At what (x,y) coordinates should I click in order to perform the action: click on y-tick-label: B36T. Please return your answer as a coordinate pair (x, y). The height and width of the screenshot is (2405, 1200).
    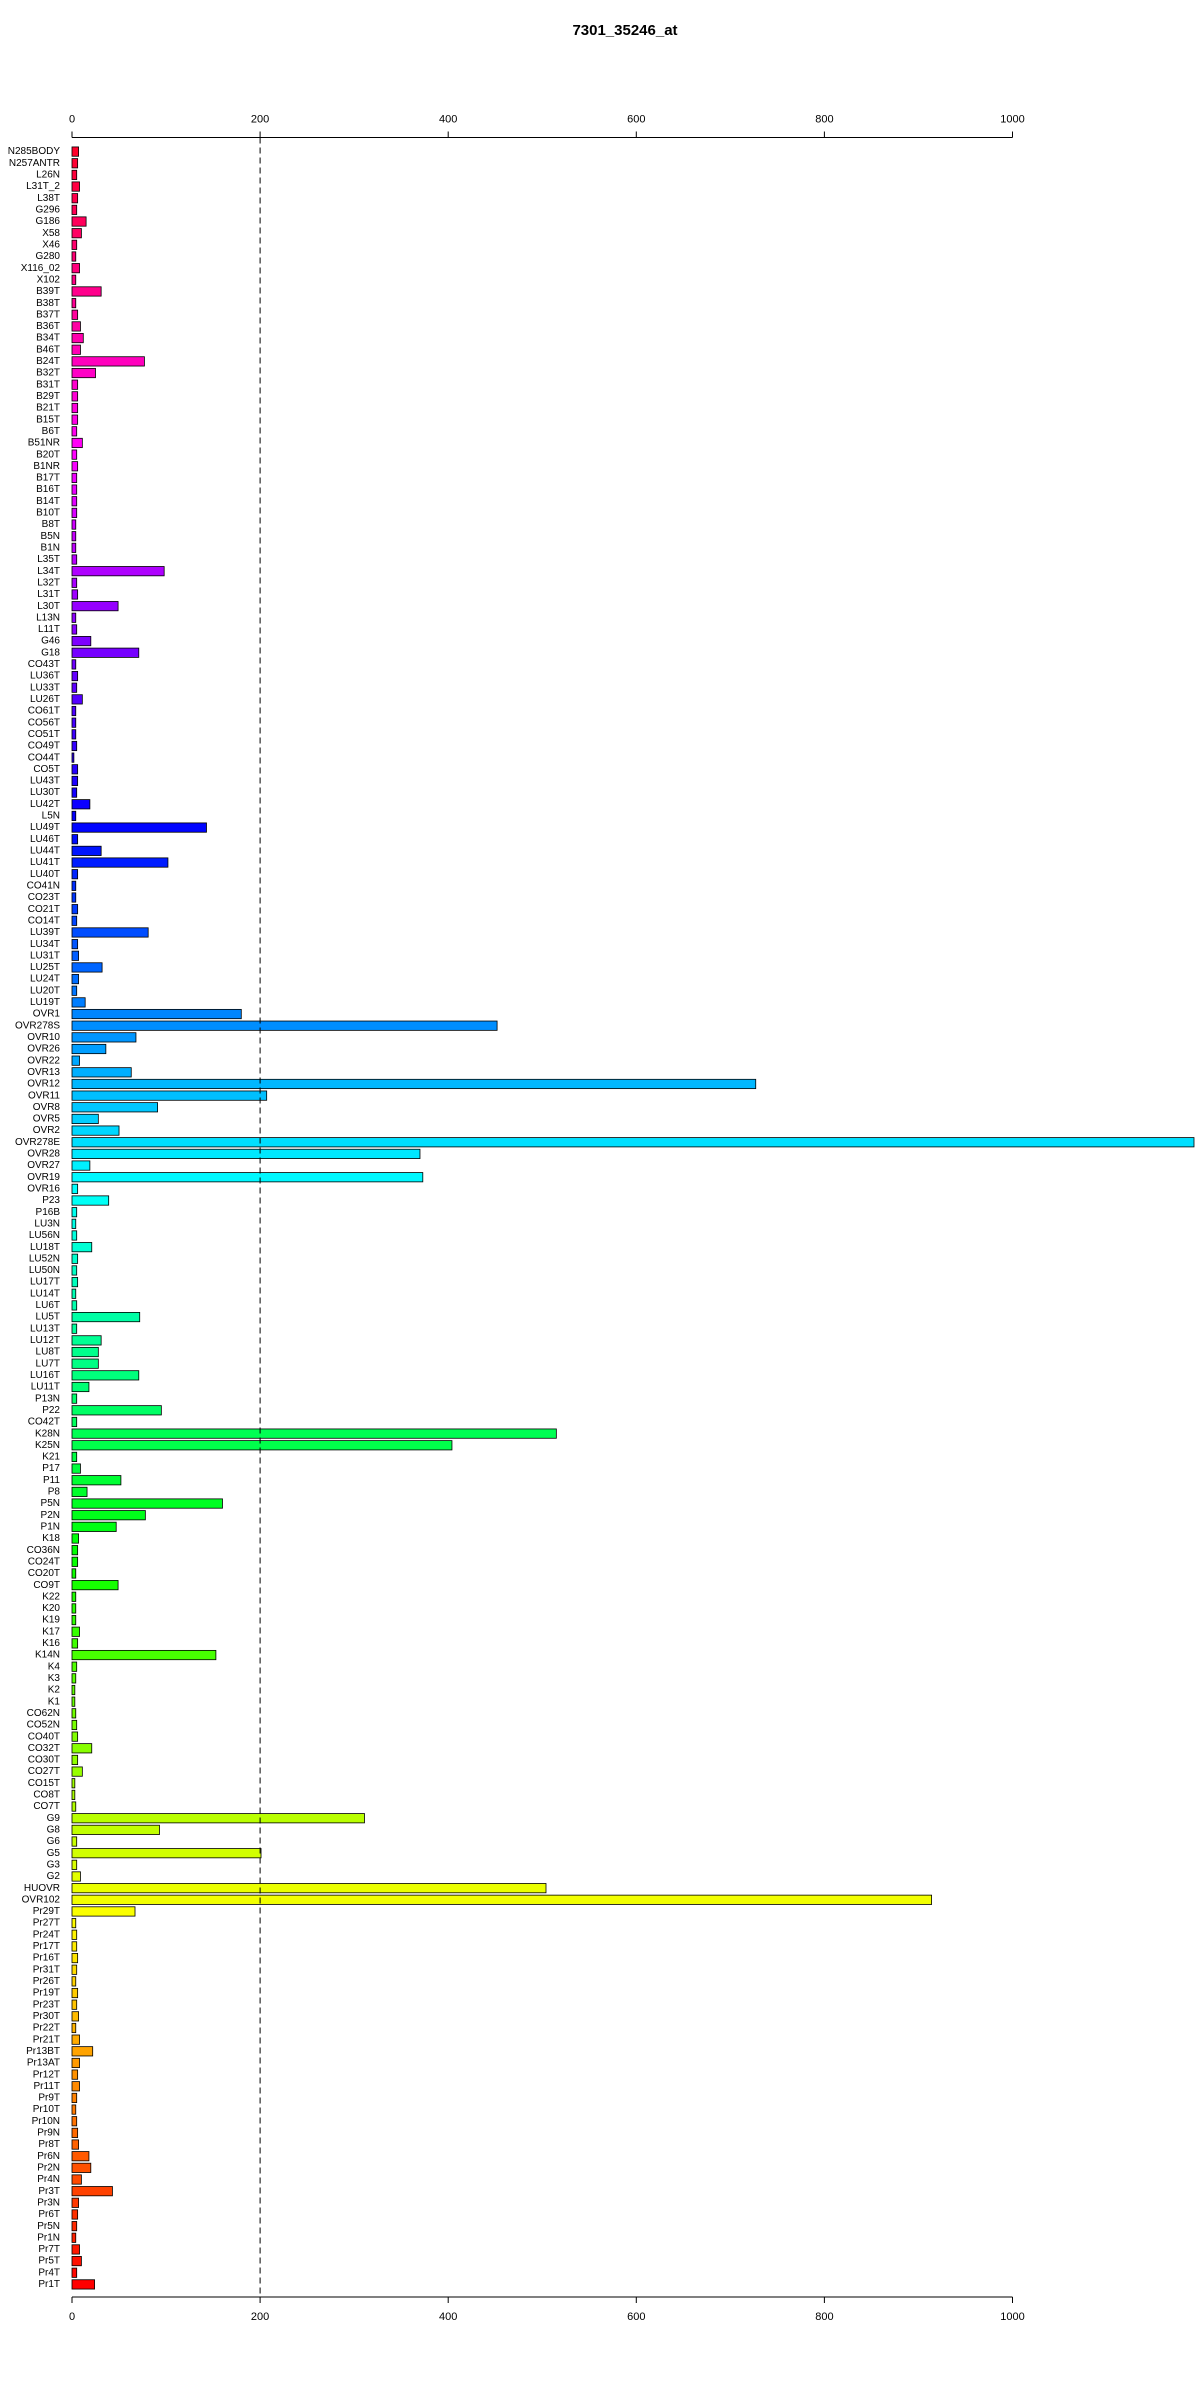
    Looking at the image, I should click on (48, 326).